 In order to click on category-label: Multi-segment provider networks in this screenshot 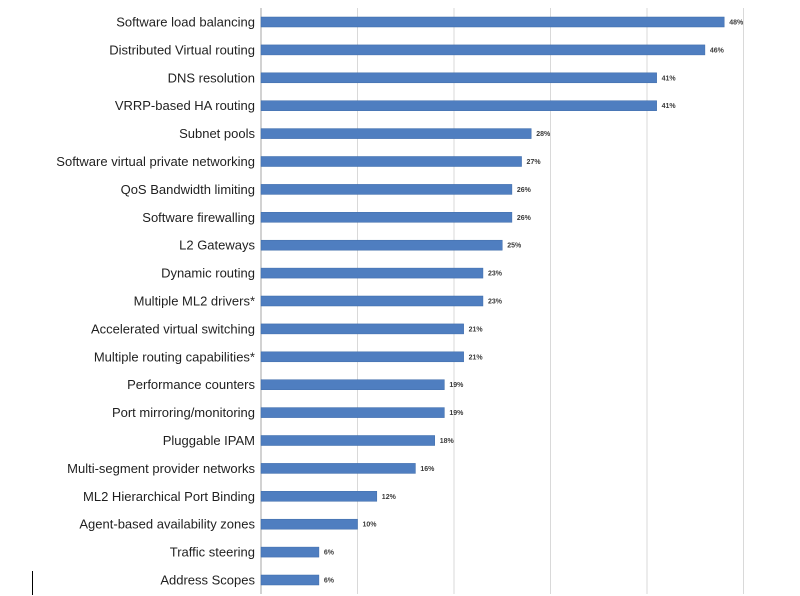, I will do `click(161, 468)`.